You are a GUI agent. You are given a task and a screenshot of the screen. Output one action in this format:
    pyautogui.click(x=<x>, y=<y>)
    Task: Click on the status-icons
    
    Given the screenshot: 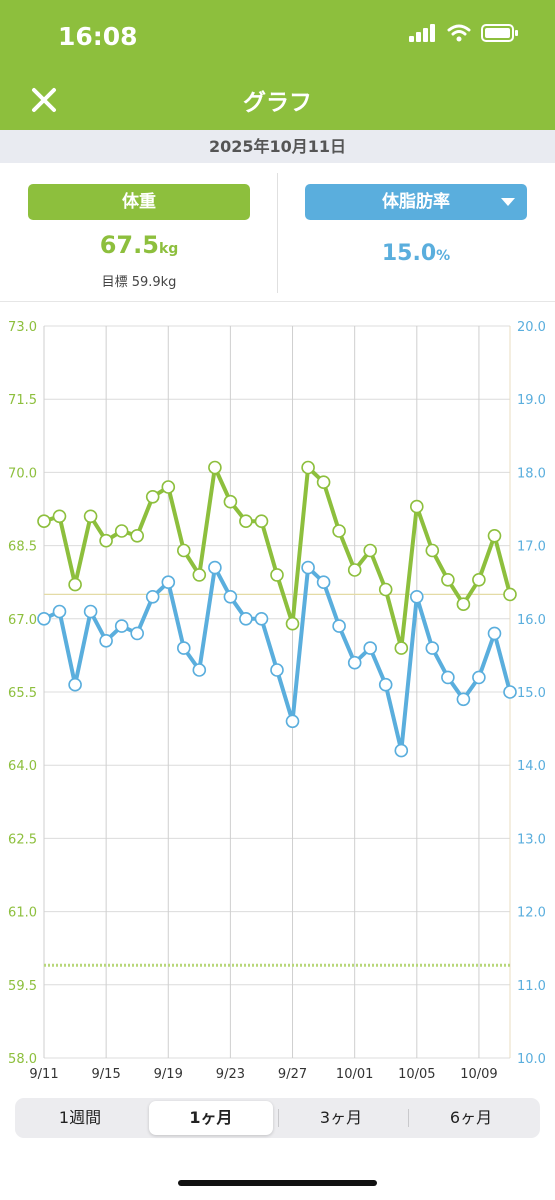 What is the action you would take?
    pyautogui.click(x=464, y=33)
    